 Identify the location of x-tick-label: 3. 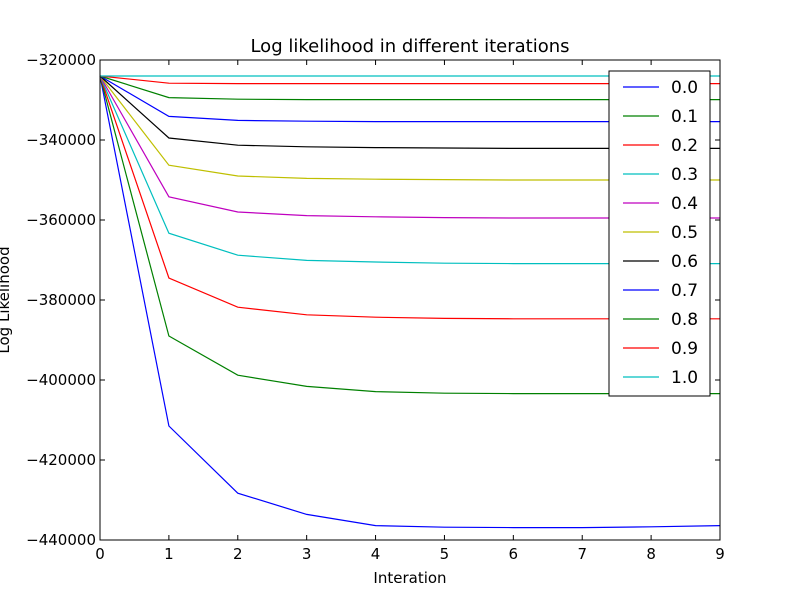
(307, 554).